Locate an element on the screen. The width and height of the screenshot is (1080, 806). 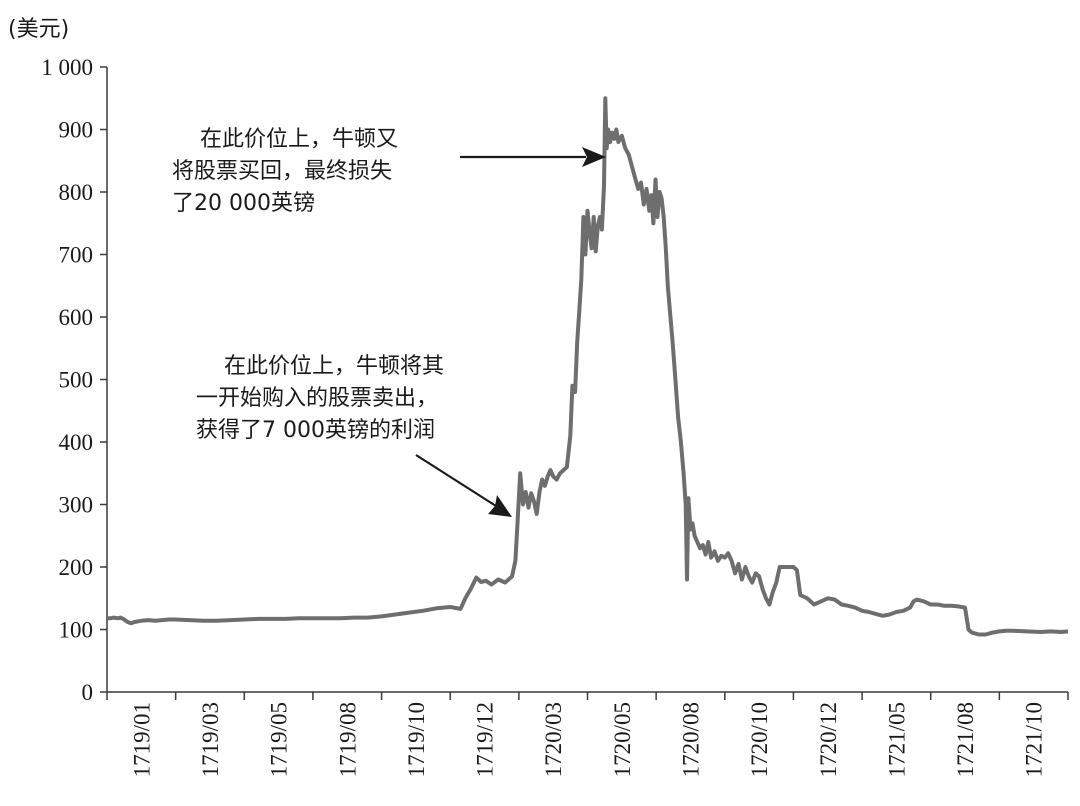
y-tick-label: 800 is located at coordinates (76, 192).